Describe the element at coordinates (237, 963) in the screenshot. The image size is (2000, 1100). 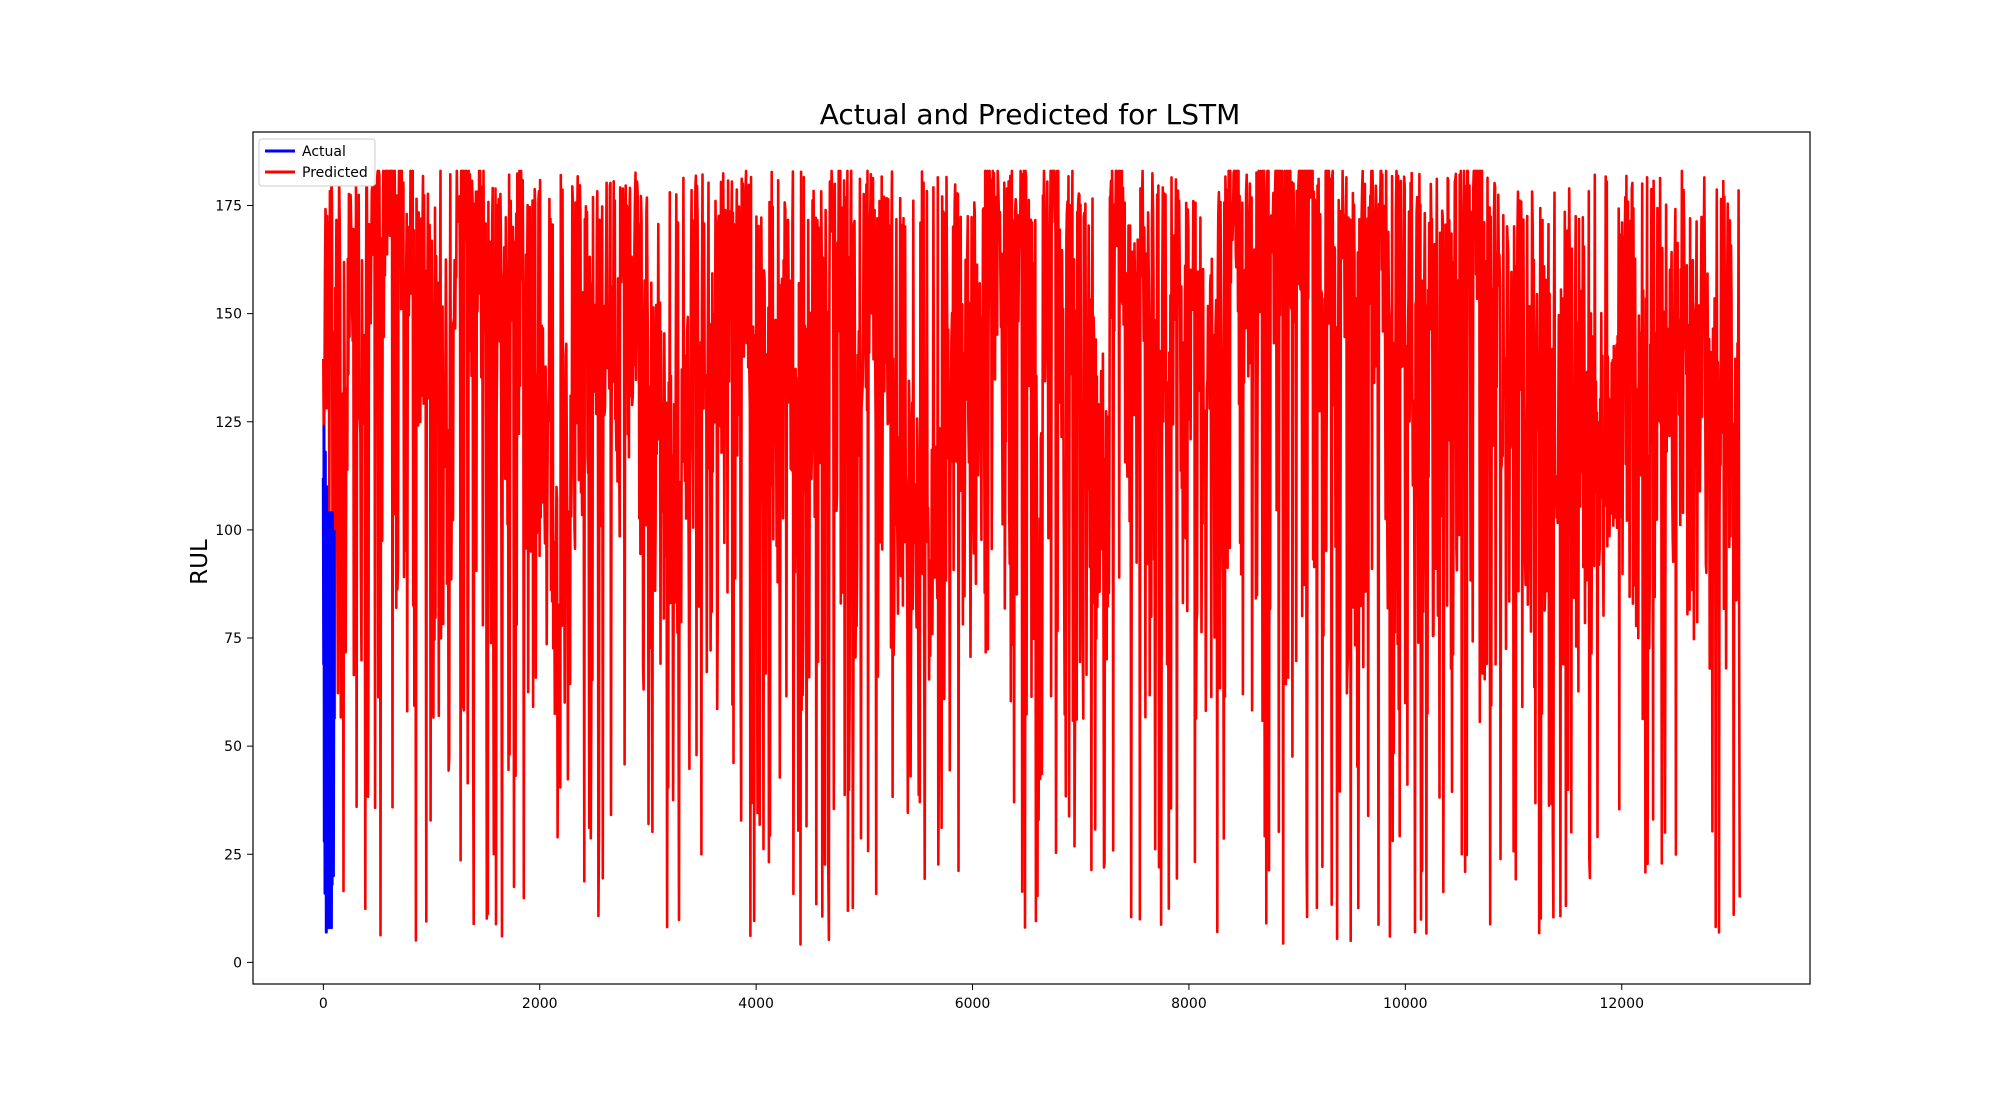
I see `y-tick-label: 0` at that location.